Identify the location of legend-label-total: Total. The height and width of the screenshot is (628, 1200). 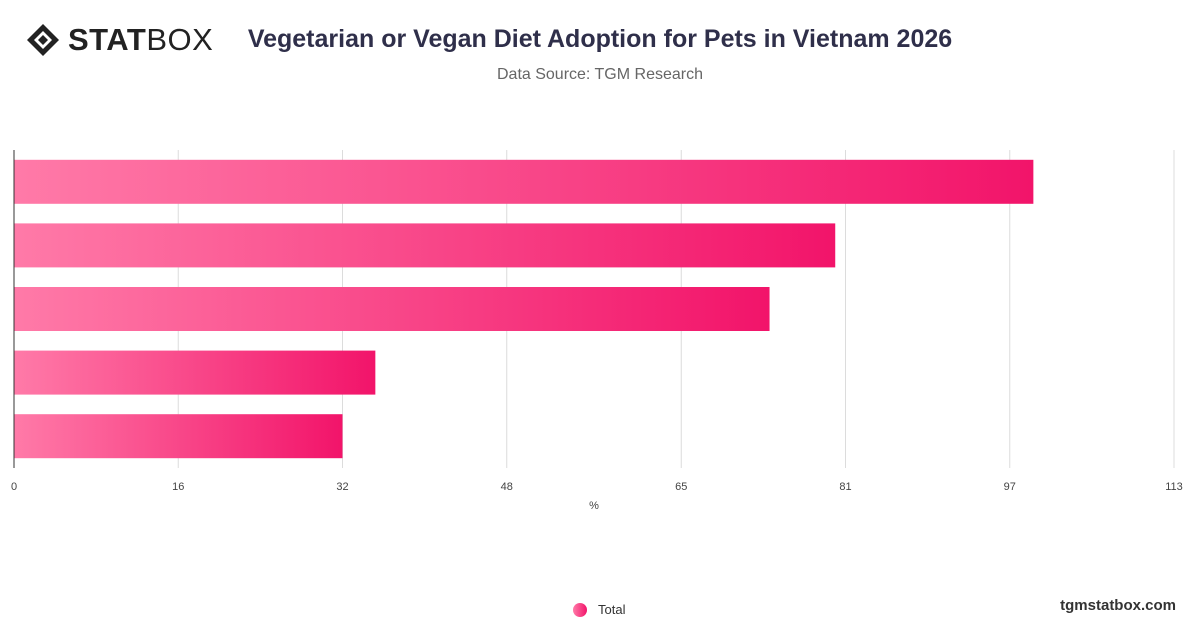
(612, 609).